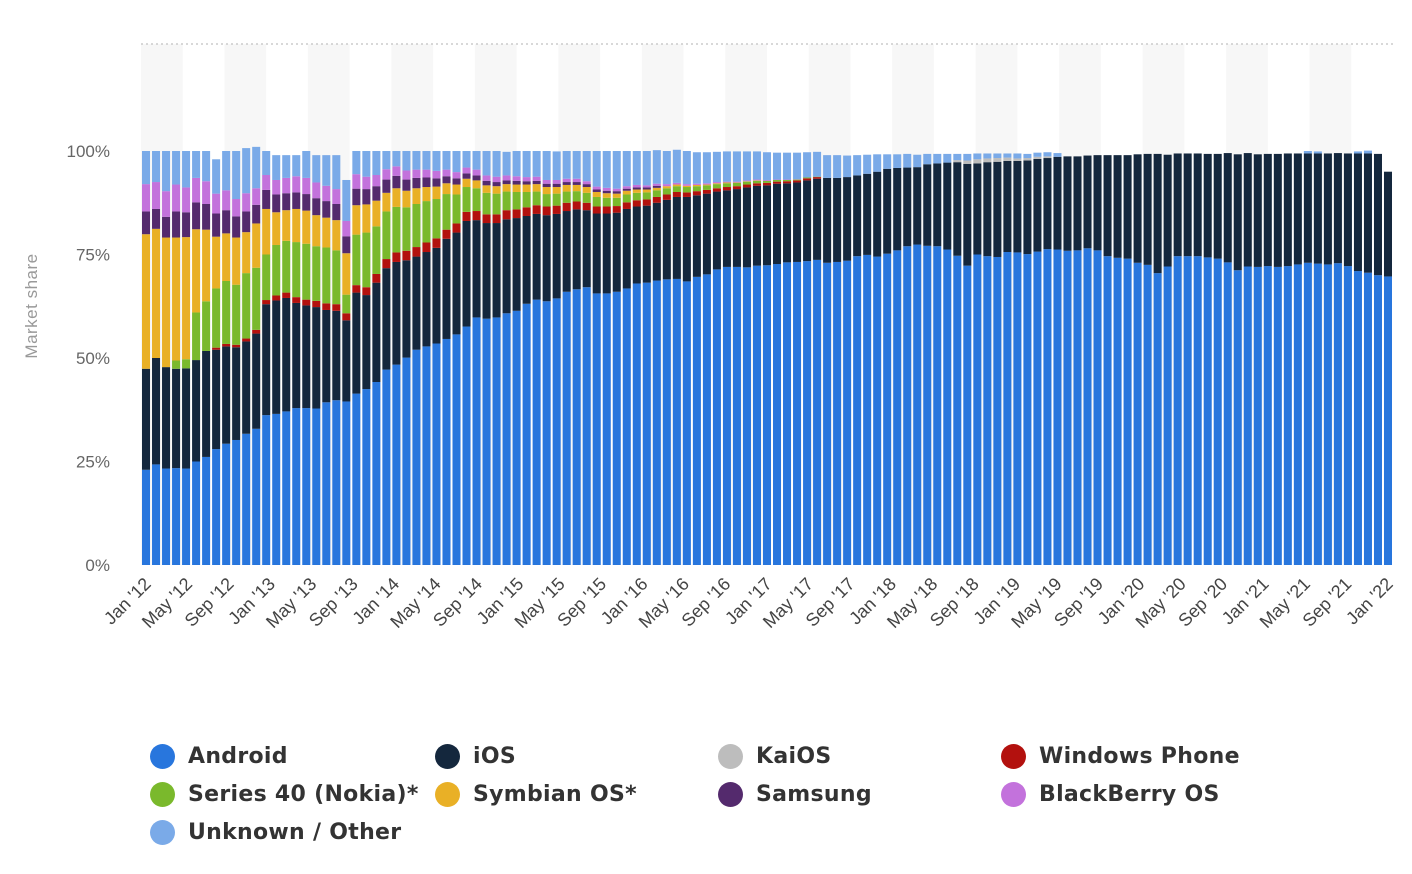 The image size is (1412, 874). What do you see at coordinates (219, 756) in the screenshot?
I see `legend-item: Android` at bounding box center [219, 756].